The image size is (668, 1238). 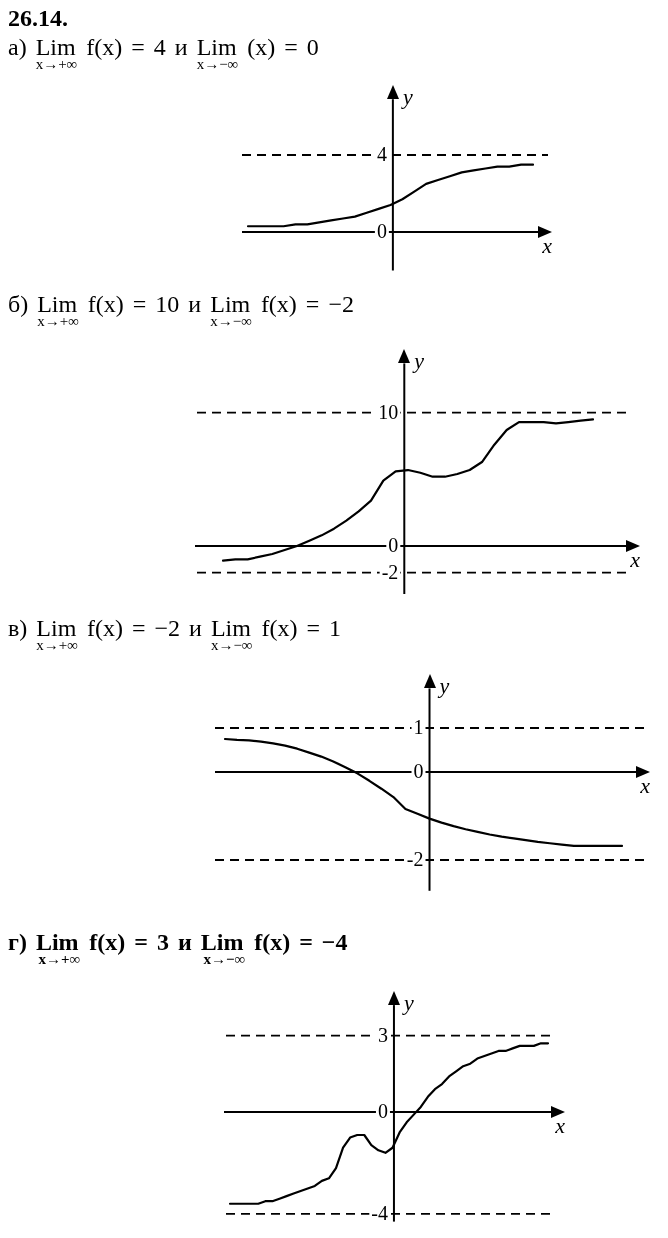 What do you see at coordinates (381, 154) in the screenshot?
I see `y-tick-label: 4` at bounding box center [381, 154].